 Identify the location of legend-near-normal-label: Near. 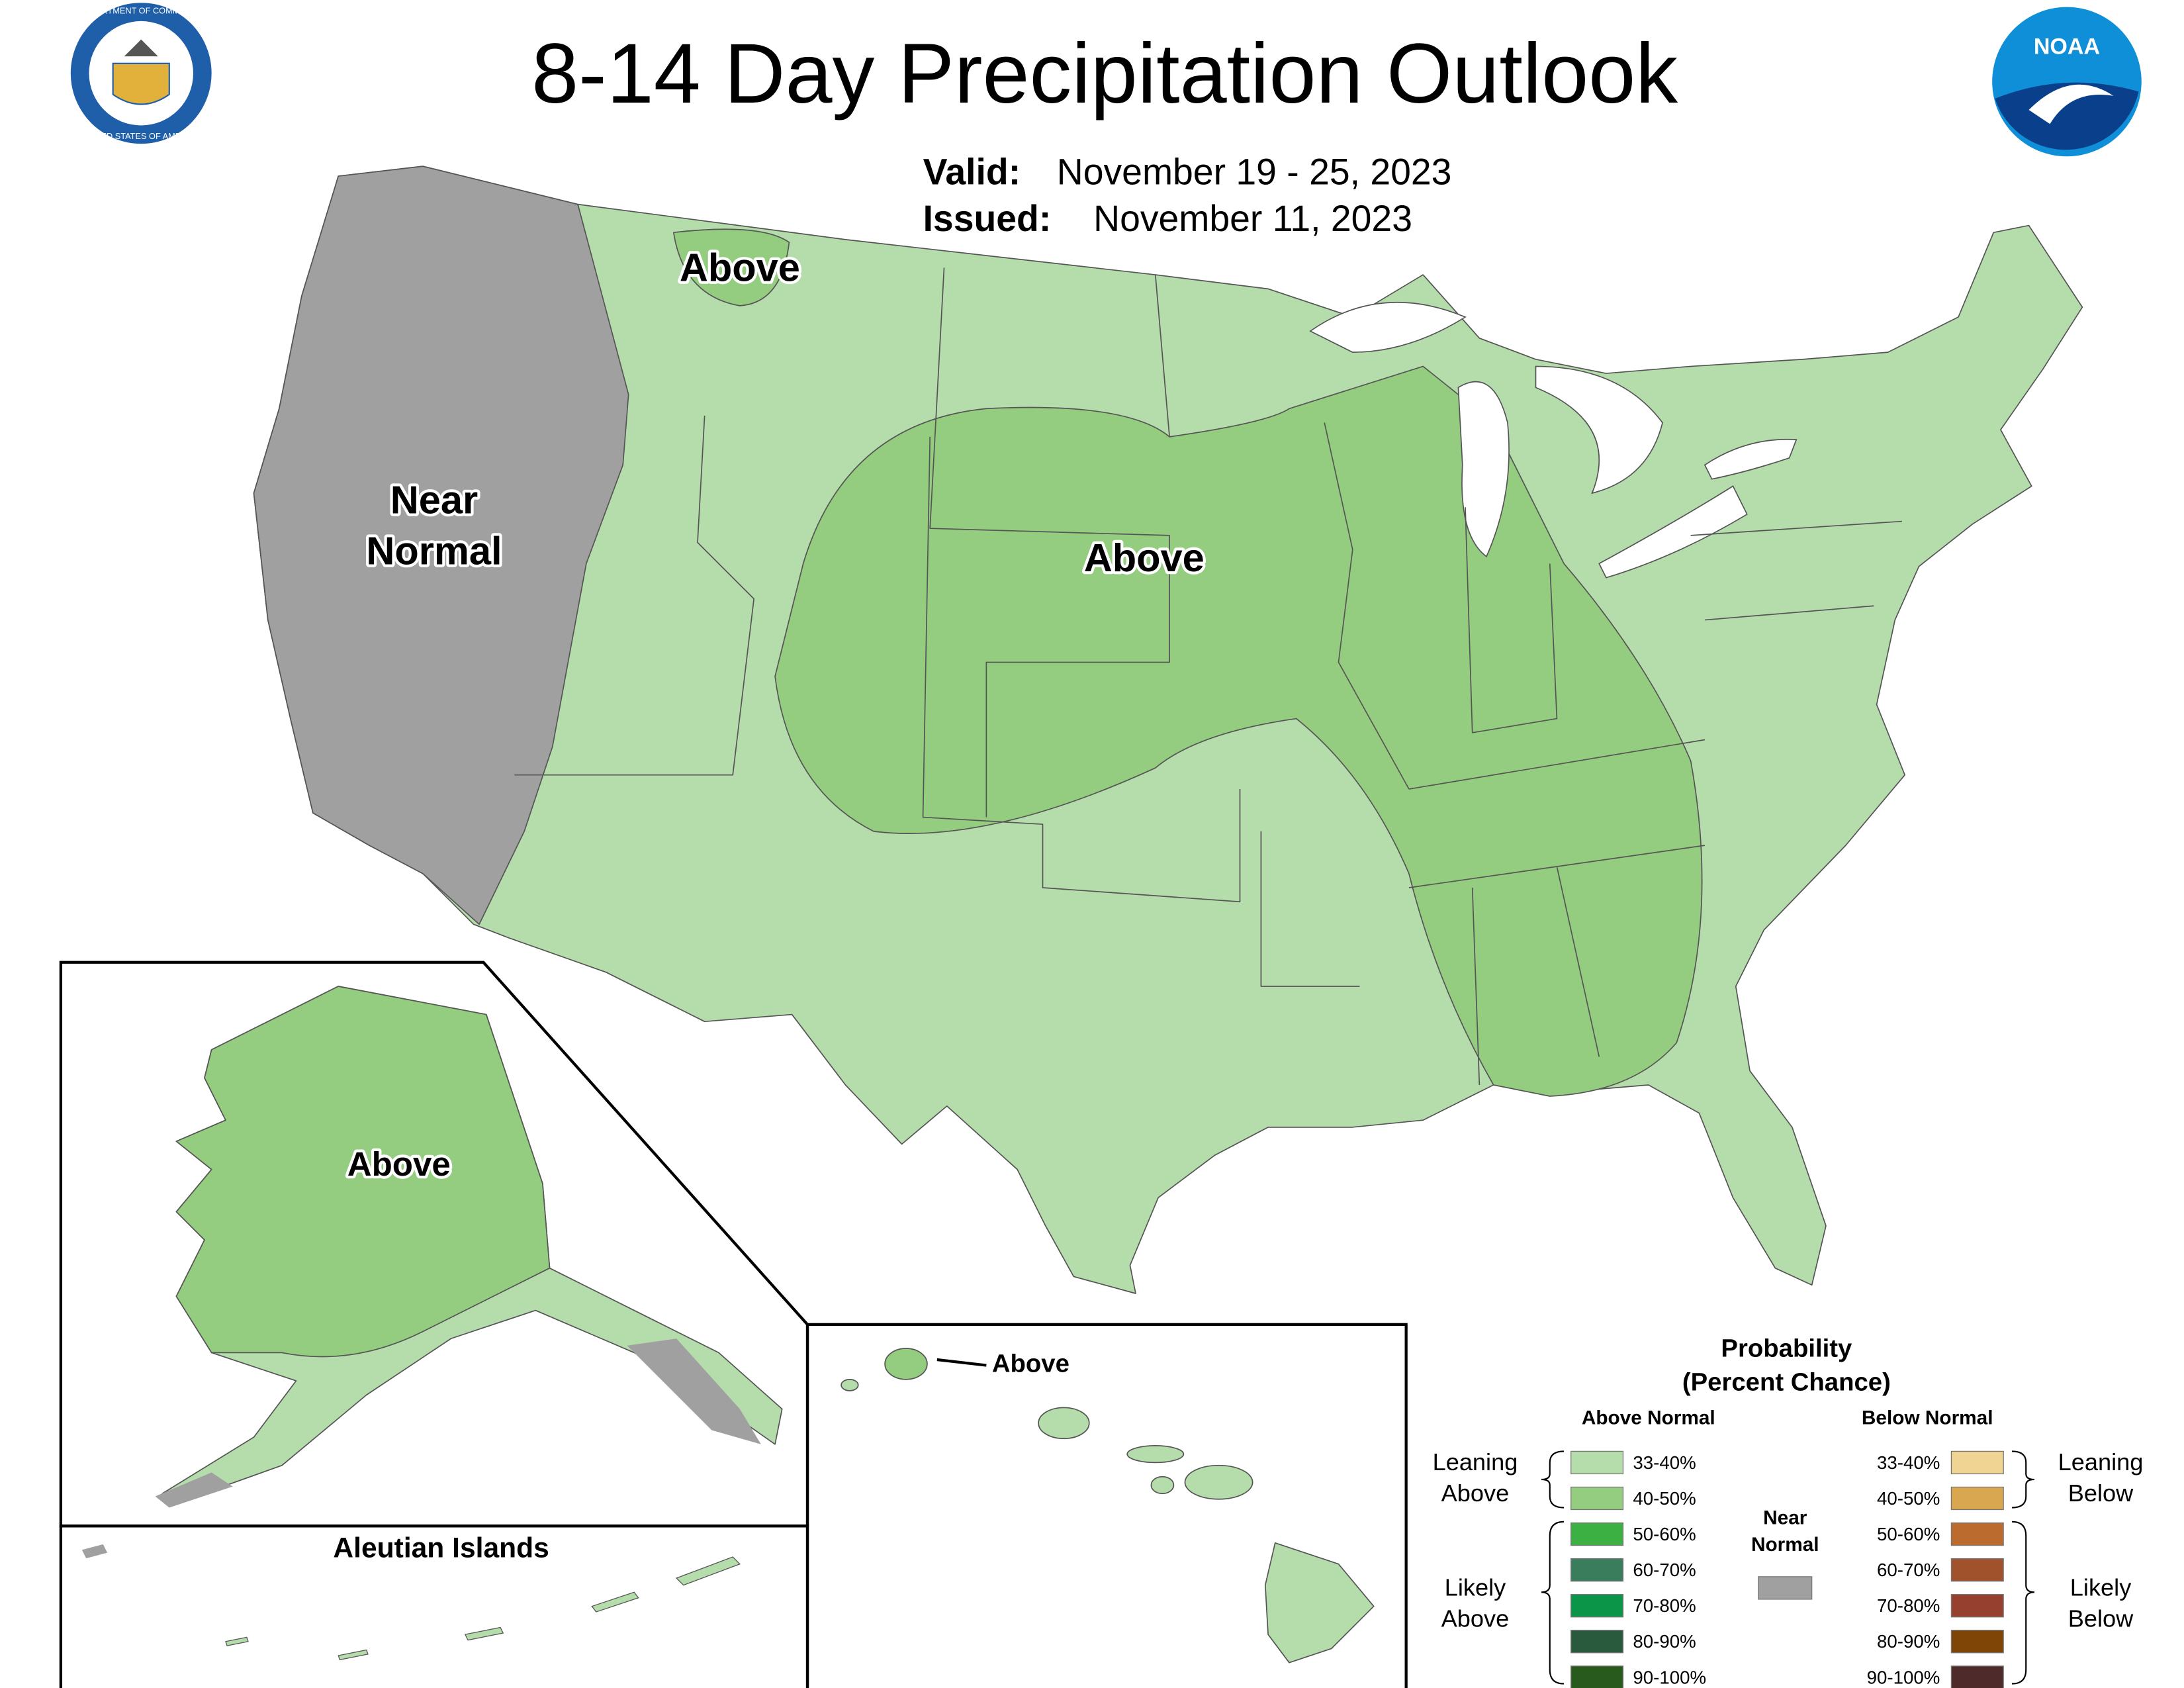
(1785, 1517).